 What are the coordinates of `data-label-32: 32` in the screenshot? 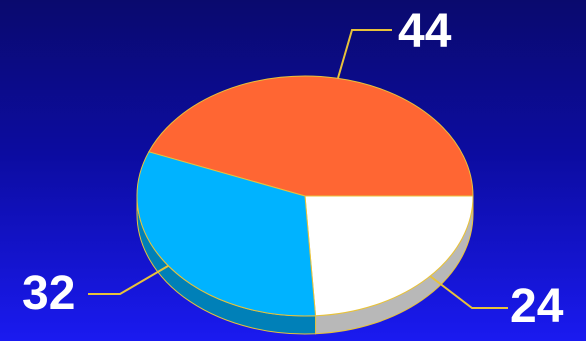 It's located at (48, 293).